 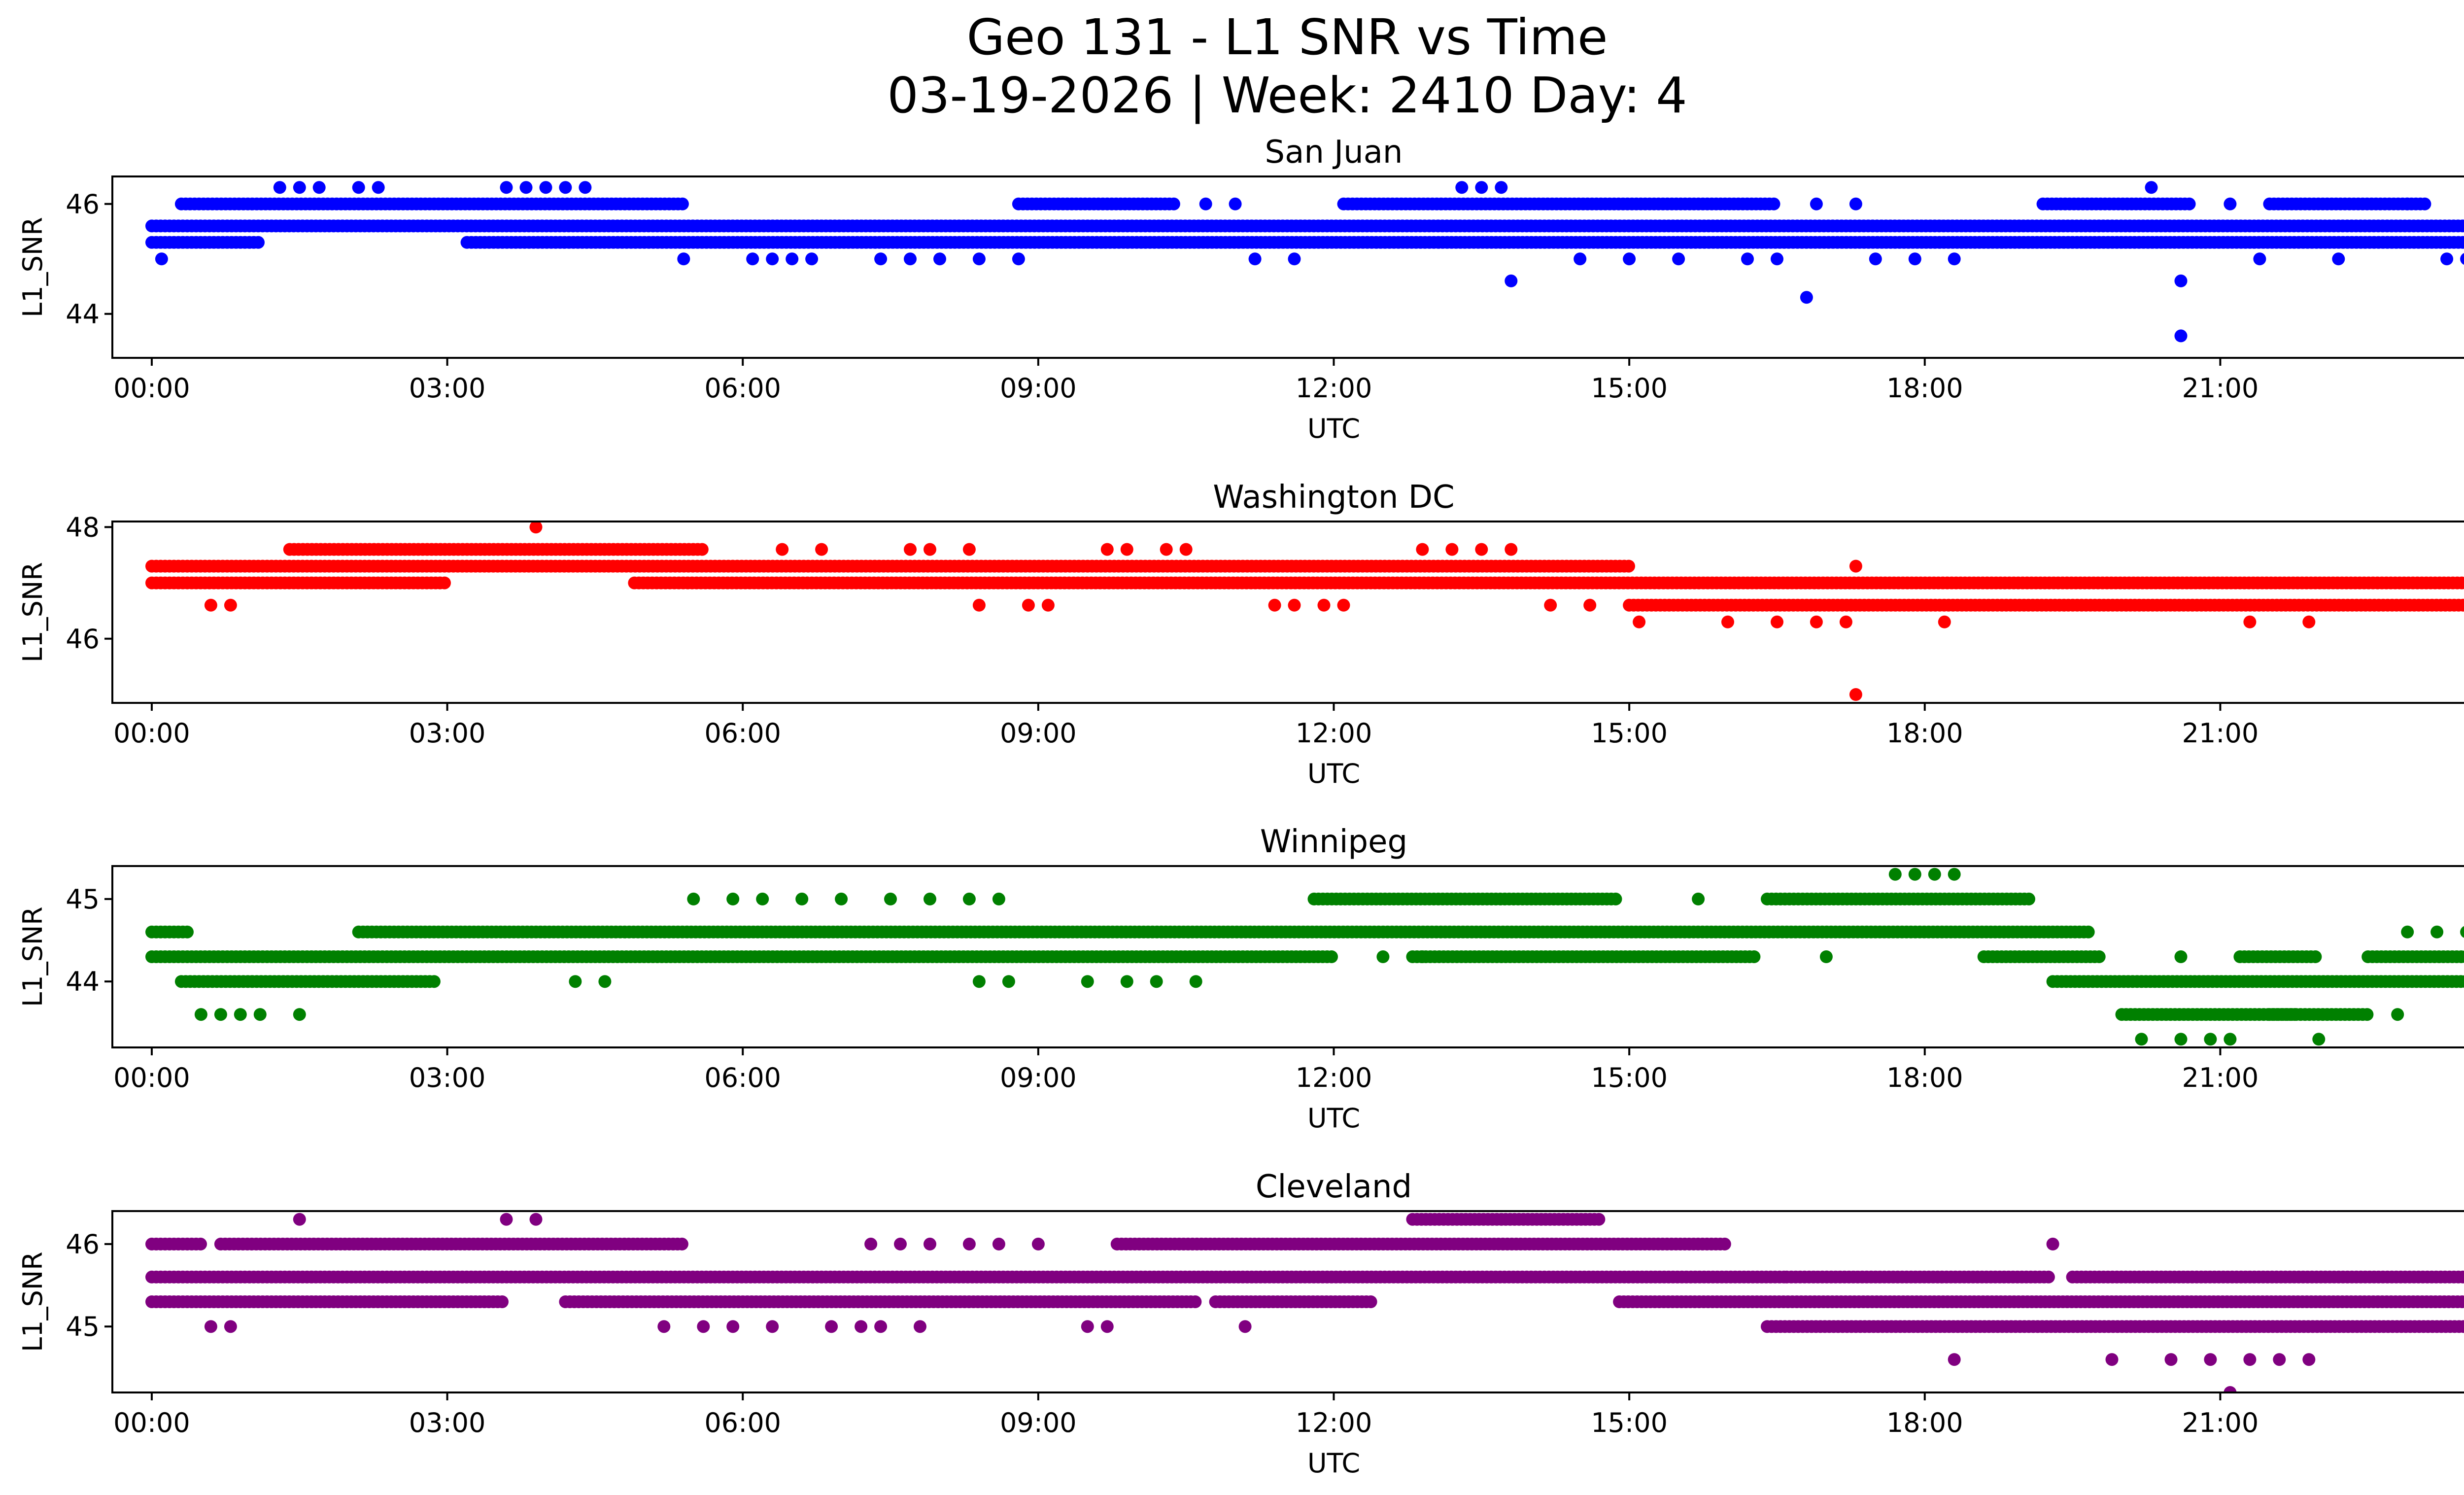 What do you see at coordinates (1334, 1187) in the screenshot?
I see `panel-title: Cleveland` at bounding box center [1334, 1187].